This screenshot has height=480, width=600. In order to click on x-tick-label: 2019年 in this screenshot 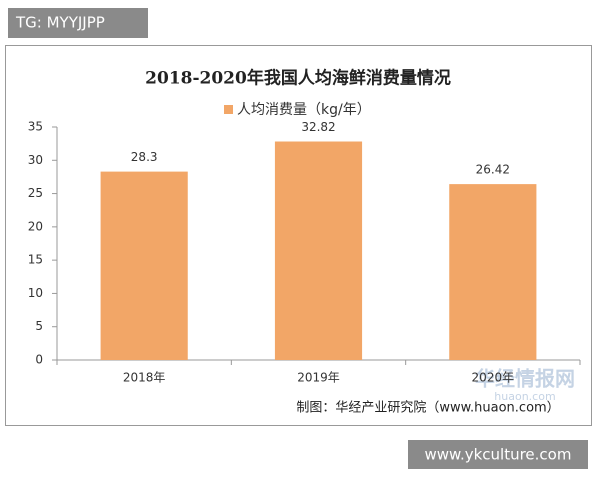, I will do `click(318, 378)`.